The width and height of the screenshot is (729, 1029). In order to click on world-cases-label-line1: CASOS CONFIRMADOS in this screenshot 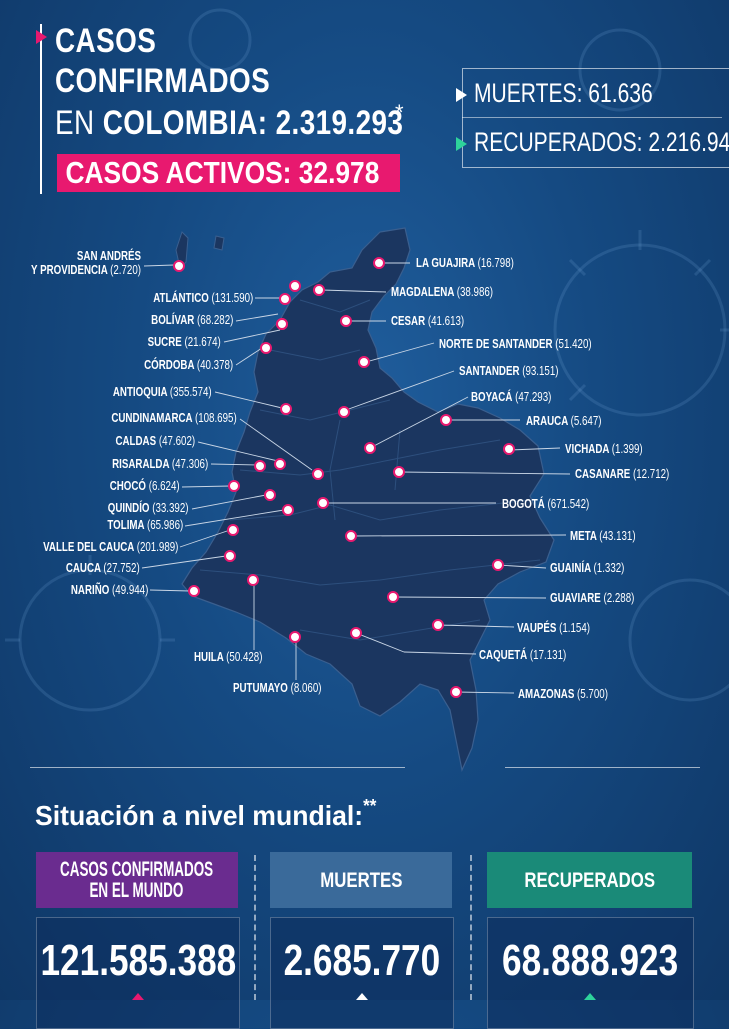, I will do `click(137, 869)`.